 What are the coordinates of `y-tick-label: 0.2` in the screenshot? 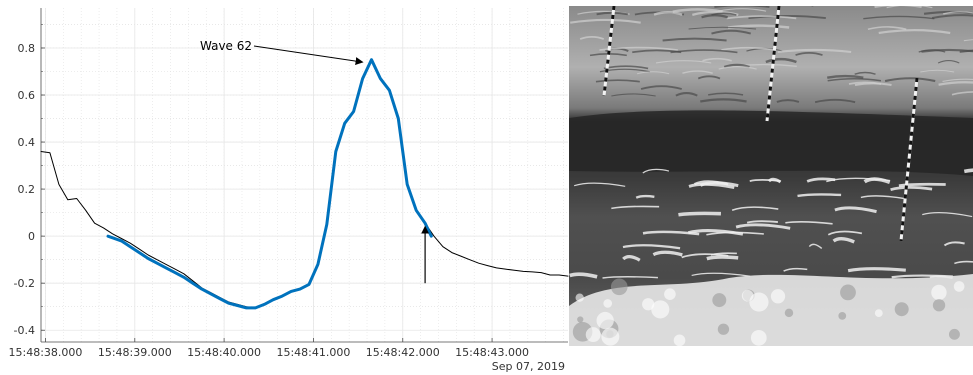 It's located at (27, 189).